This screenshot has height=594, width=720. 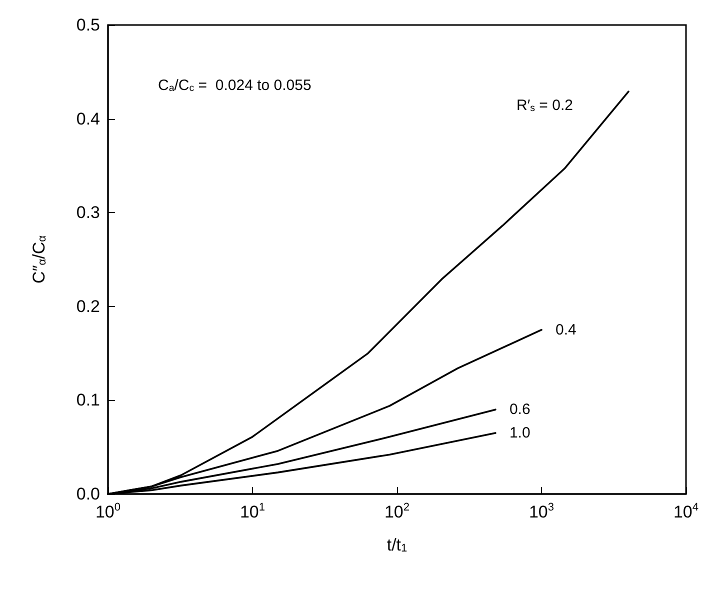 What do you see at coordinates (544, 105) in the screenshot?
I see `series-label: R′s = 0.2` at bounding box center [544, 105].